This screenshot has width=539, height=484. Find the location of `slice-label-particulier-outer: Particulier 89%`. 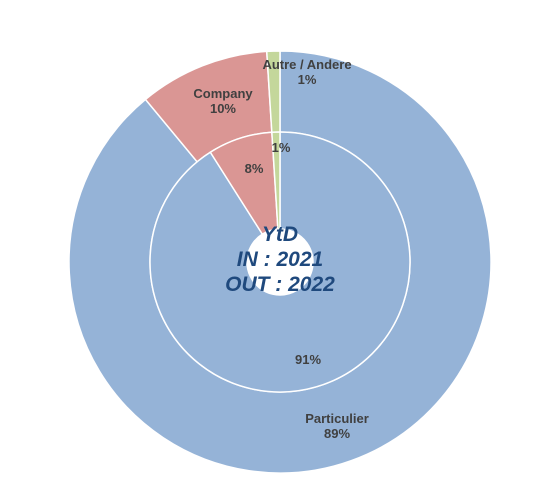

slice-label-particulier-outer: Particulier 89% is located at coordinates (337, 426).